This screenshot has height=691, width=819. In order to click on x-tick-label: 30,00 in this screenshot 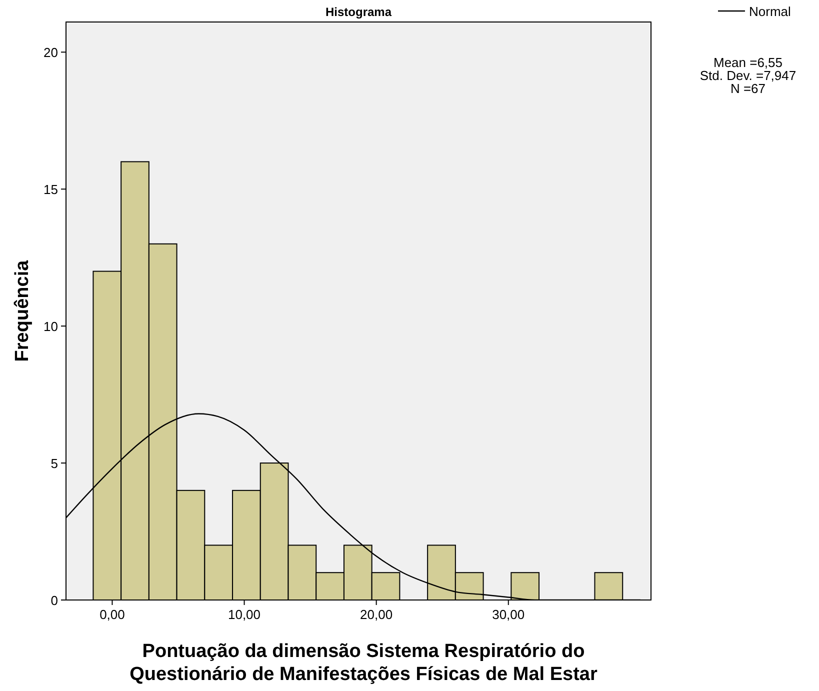, I will do `click(508, 614)`.